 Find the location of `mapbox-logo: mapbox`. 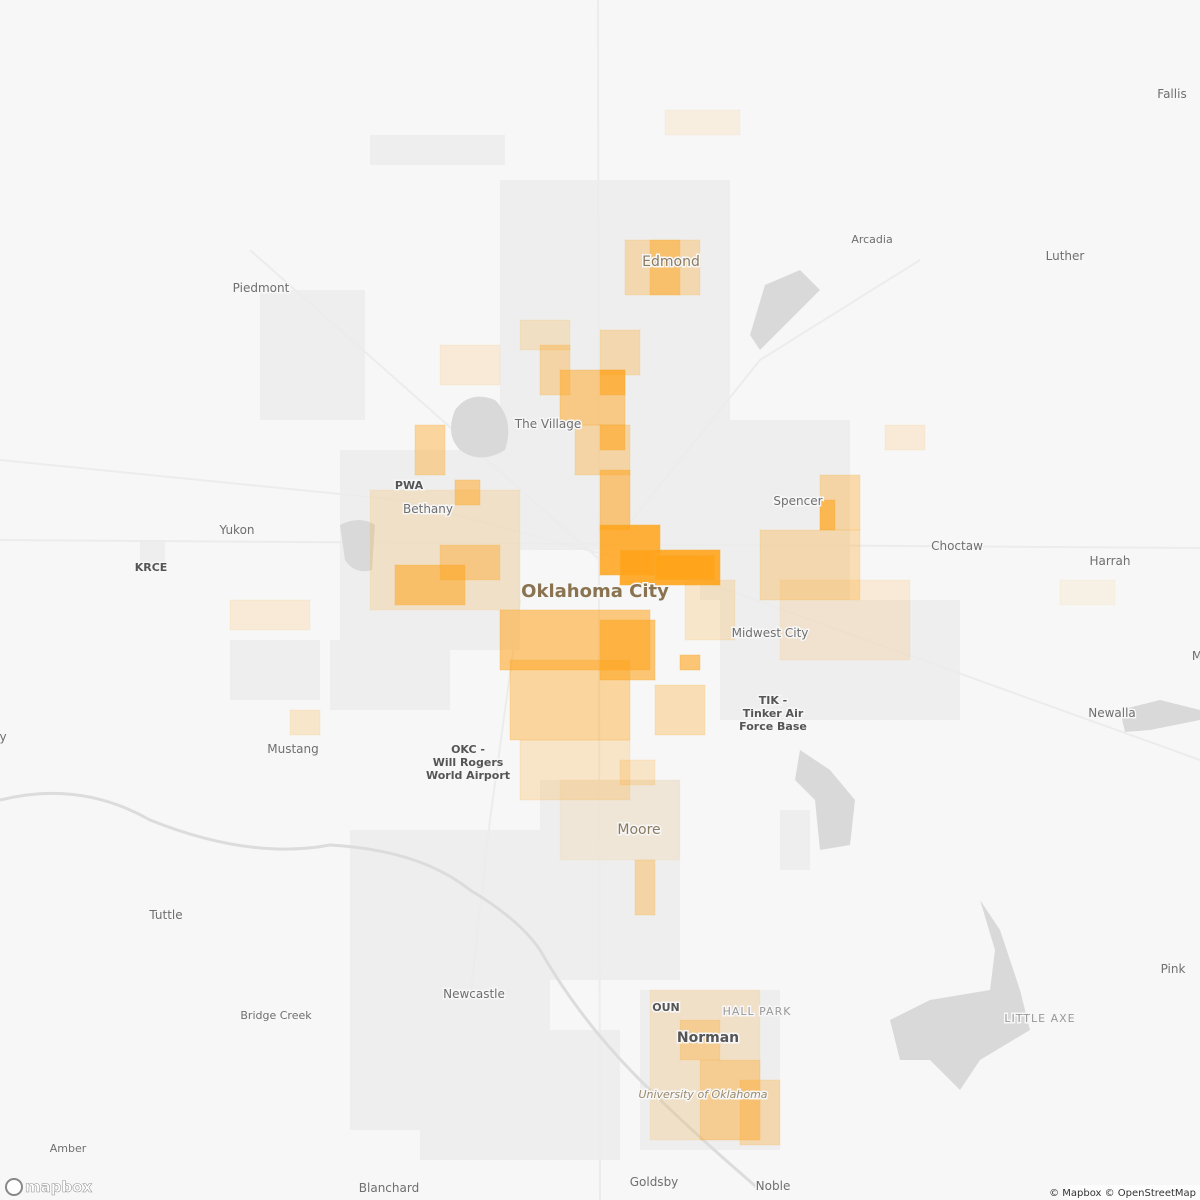

mapbox-logo: mapbox is located at coordinates (49, 1187).